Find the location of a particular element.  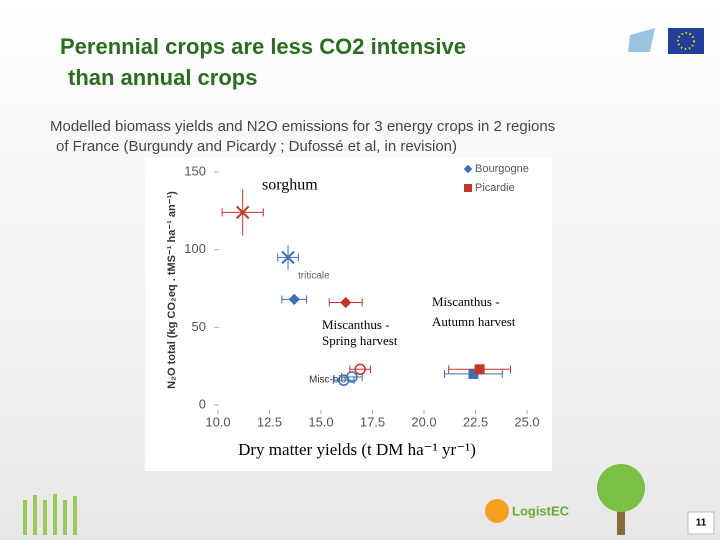

logo-fp7 is located at coordinates (641, 40).